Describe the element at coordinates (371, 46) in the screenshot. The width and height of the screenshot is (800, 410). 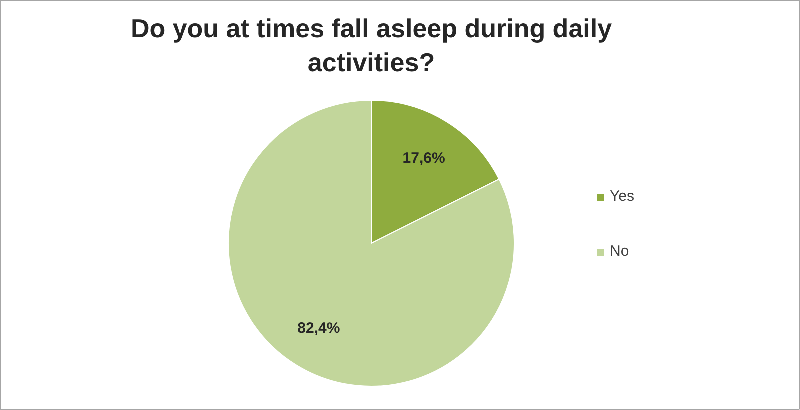
I see `chart-title: Do you at times fall asleep during daily activities?` at that location.